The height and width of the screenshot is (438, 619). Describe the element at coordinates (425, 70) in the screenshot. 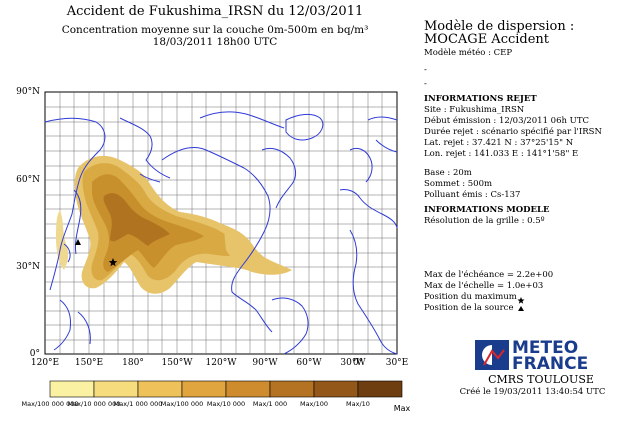

I see `dash-1: -` at that location.